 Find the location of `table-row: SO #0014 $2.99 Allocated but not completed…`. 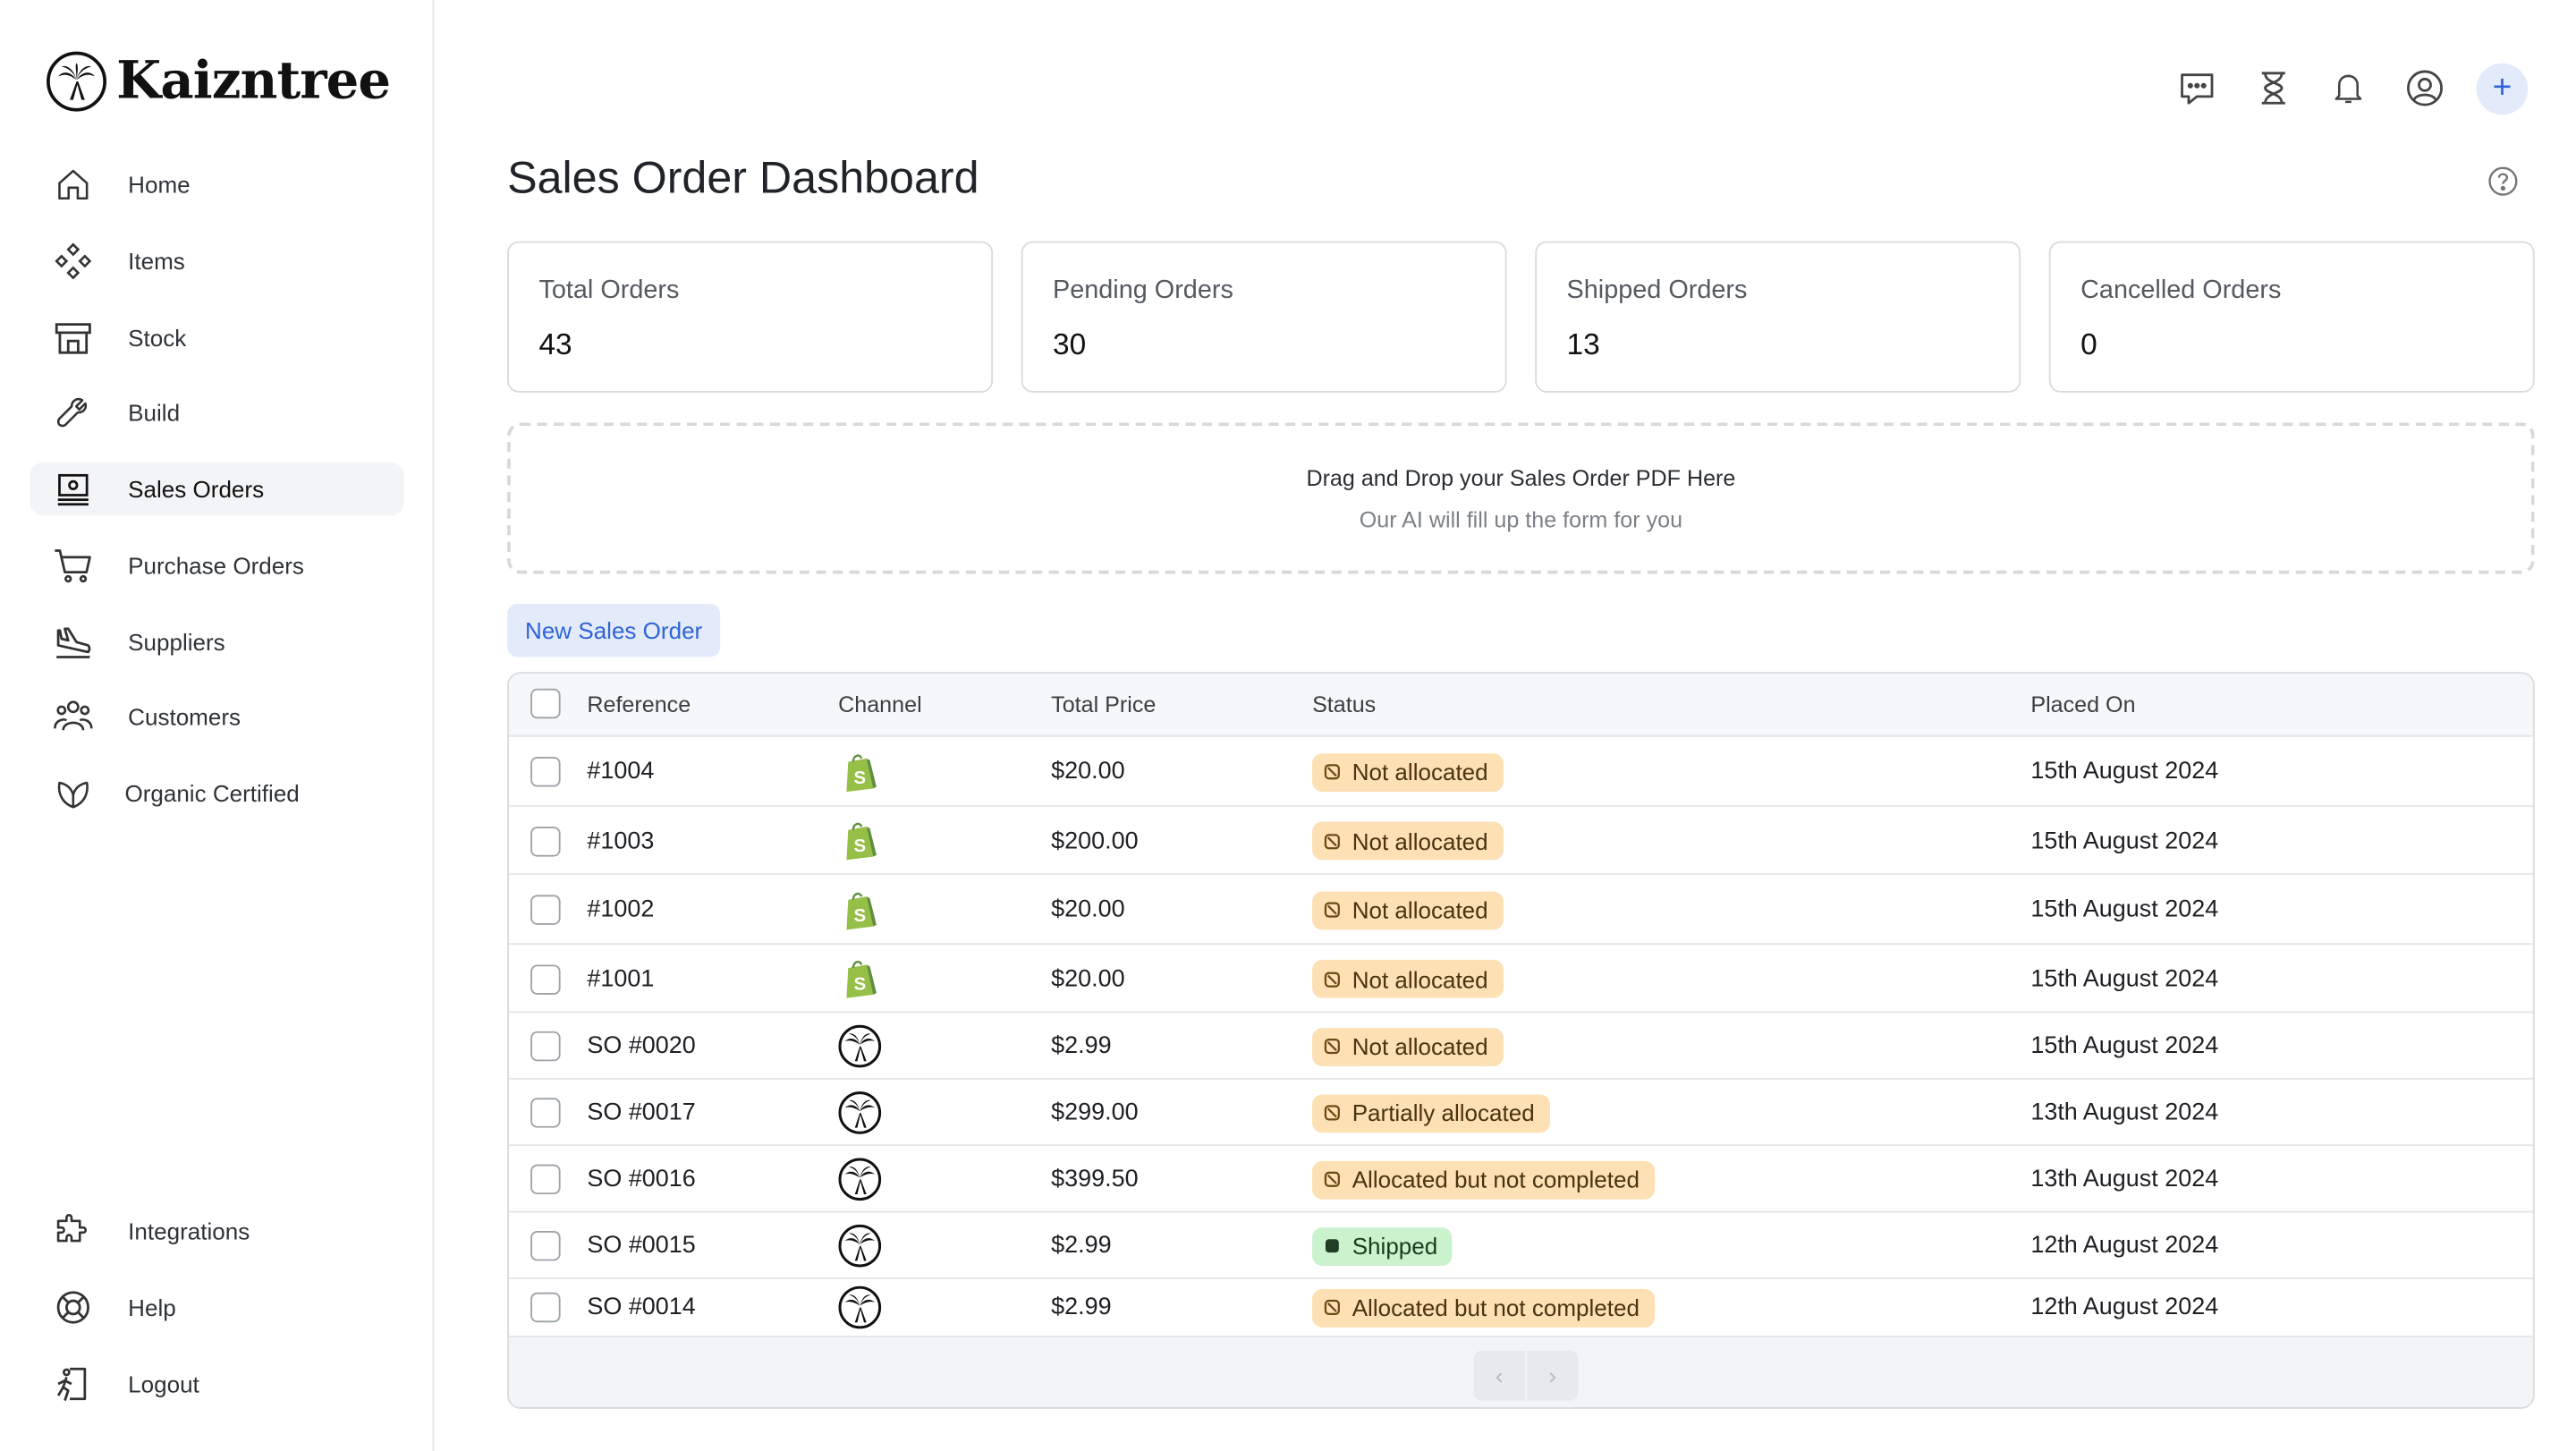

table-row: SO #0014 $2.99 Allocated but not completed… is located at coordinates (1521, 1307).